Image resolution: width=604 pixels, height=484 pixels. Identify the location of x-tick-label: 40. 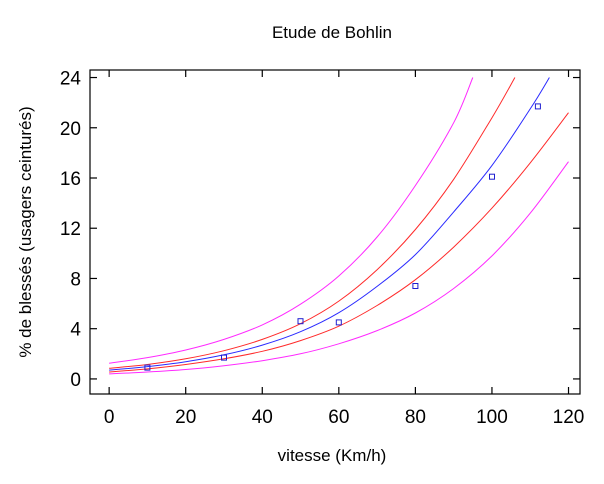
(262, 417).